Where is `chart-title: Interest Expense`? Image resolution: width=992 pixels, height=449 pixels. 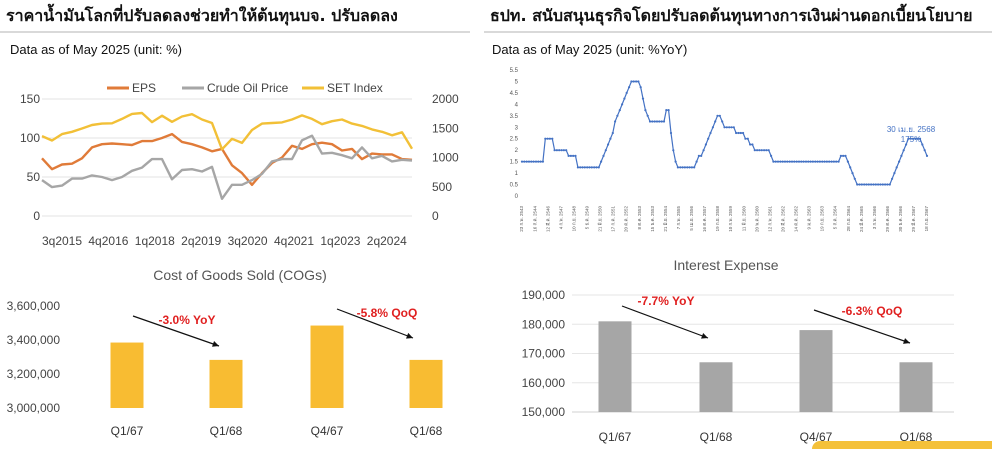 chart-title: Interest Expense is located at coordinates (725, 265).